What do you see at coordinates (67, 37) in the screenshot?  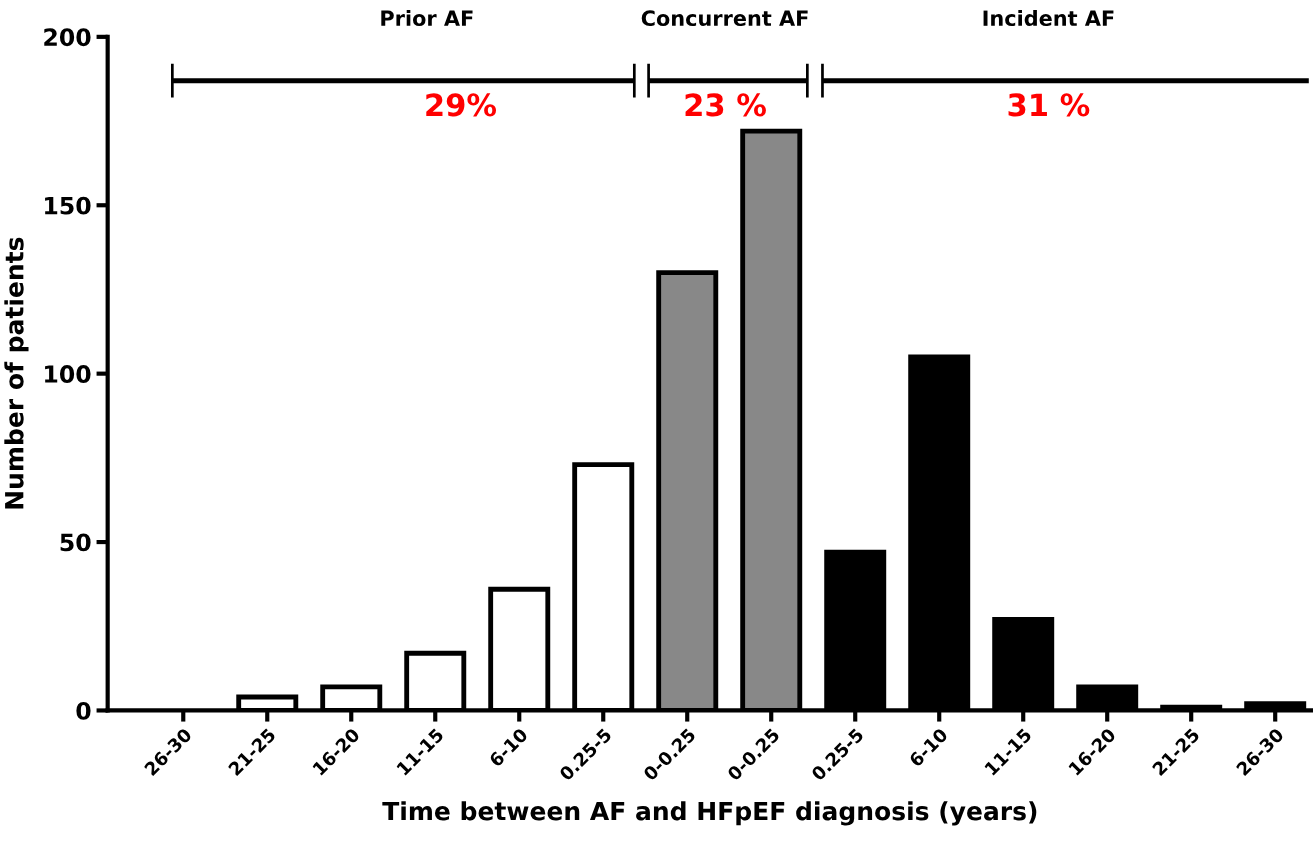 I see `y-tick-label: 200` at bounding box center [67, 37].